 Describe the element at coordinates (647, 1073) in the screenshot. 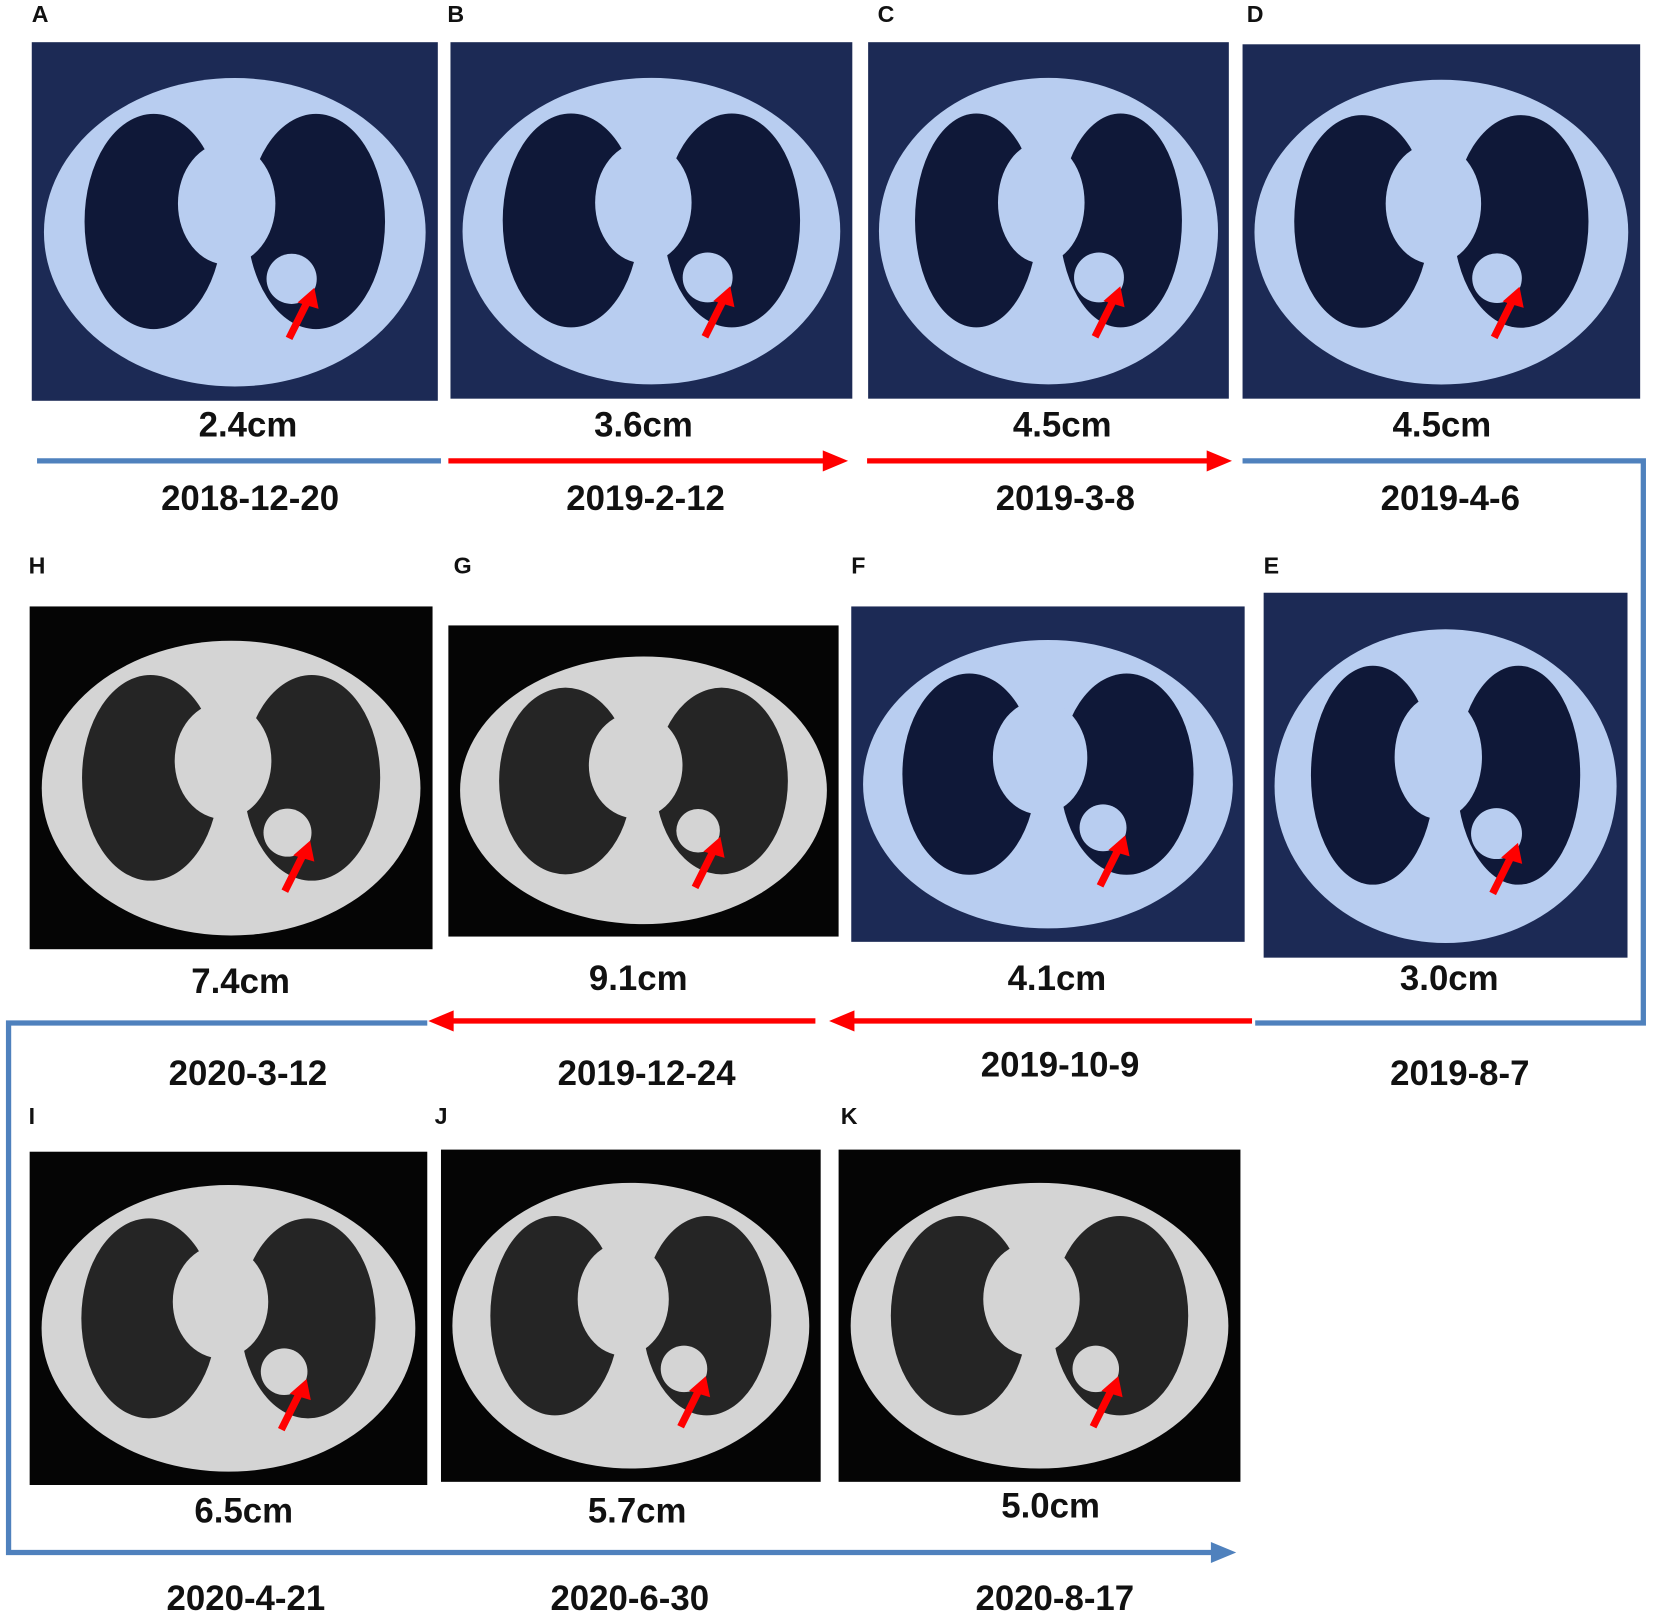

I see `scan-date: 2019-12-24` at that location.